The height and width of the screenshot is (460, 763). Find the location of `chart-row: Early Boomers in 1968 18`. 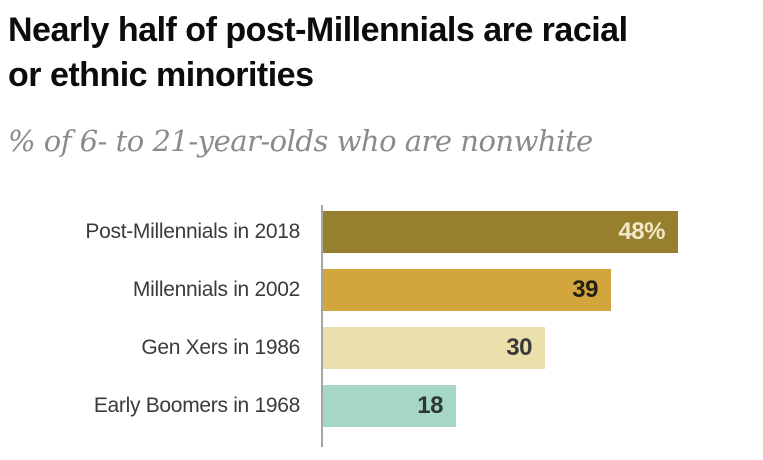

chart-row: Early Boomers in 1968 18 is located at coordinates (381, 406).